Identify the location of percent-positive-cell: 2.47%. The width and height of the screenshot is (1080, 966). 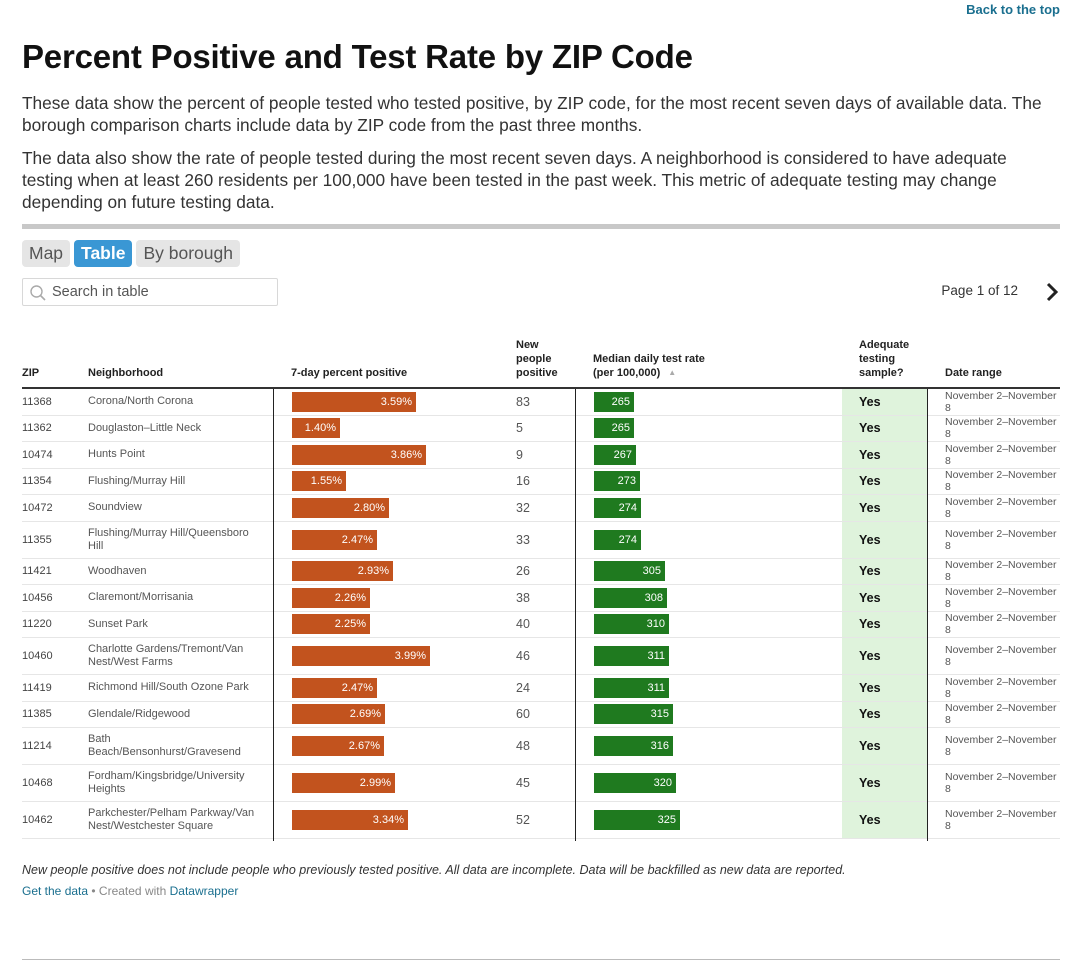
(402, 540).